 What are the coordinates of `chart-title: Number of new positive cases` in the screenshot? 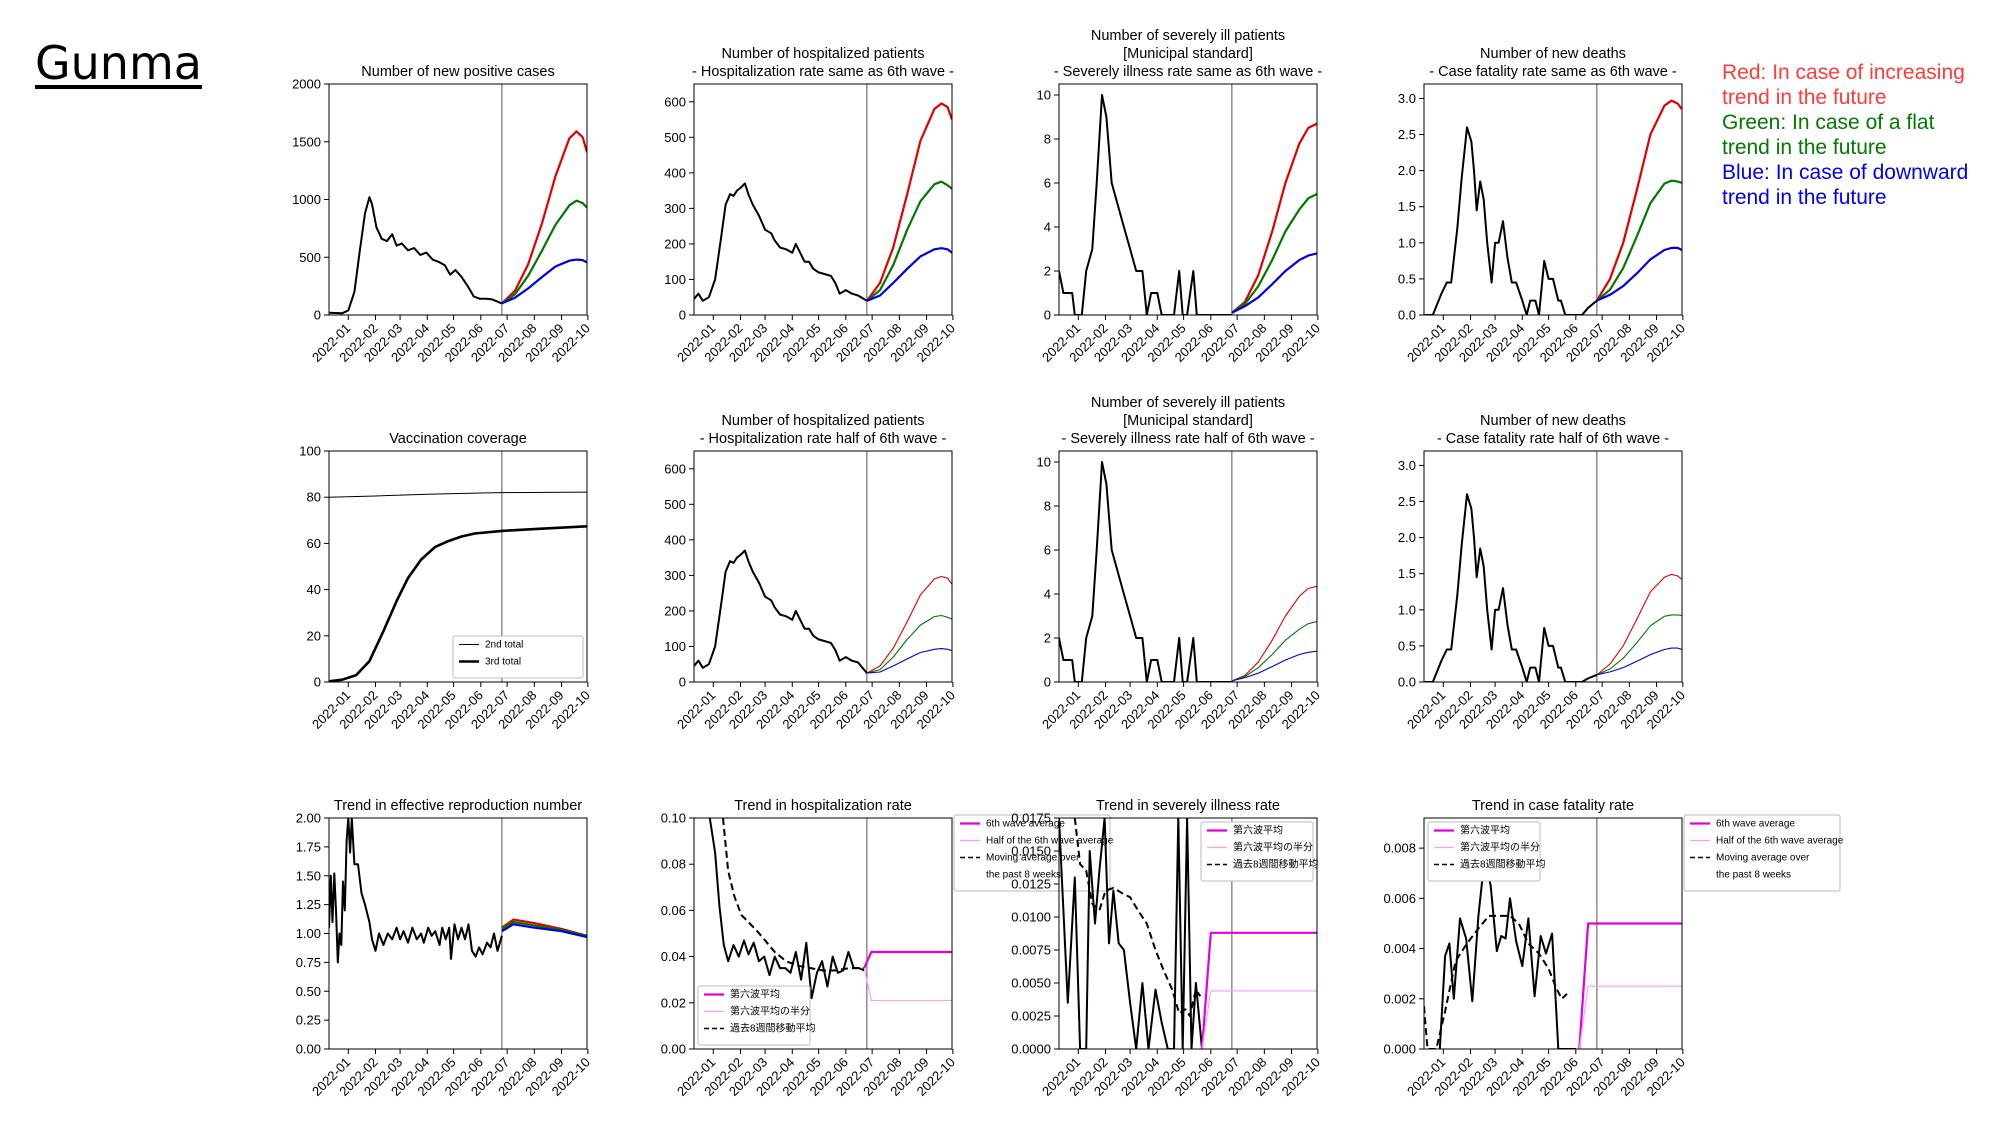 It's located at (457, 72).